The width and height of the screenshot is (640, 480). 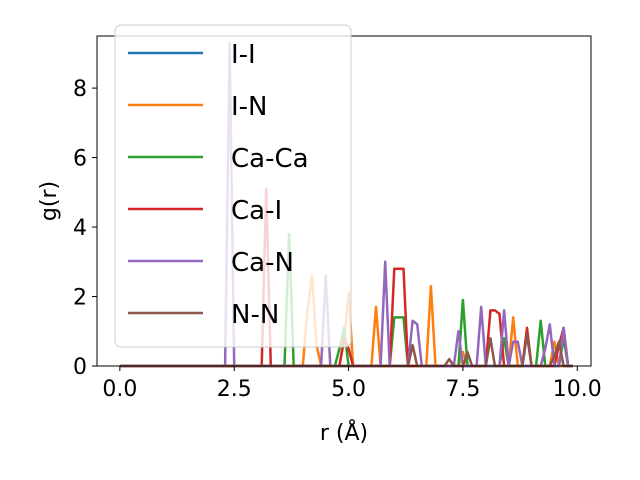 I want to click on y-ticks: 0 2 4 6 8, so click(x=85, y=228).